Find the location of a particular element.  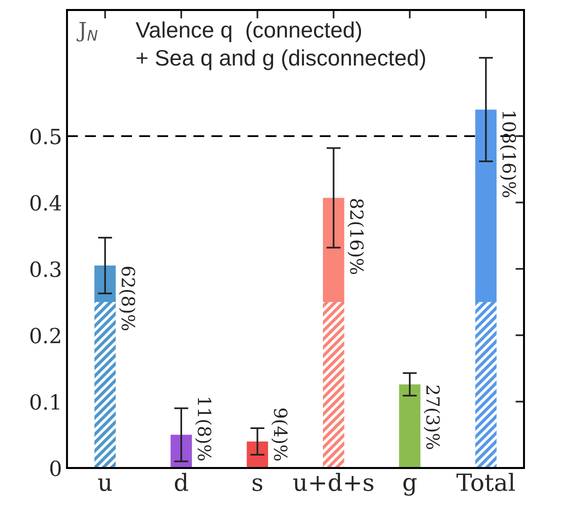

x-tick-label: u is located at coordinates (105, 485).